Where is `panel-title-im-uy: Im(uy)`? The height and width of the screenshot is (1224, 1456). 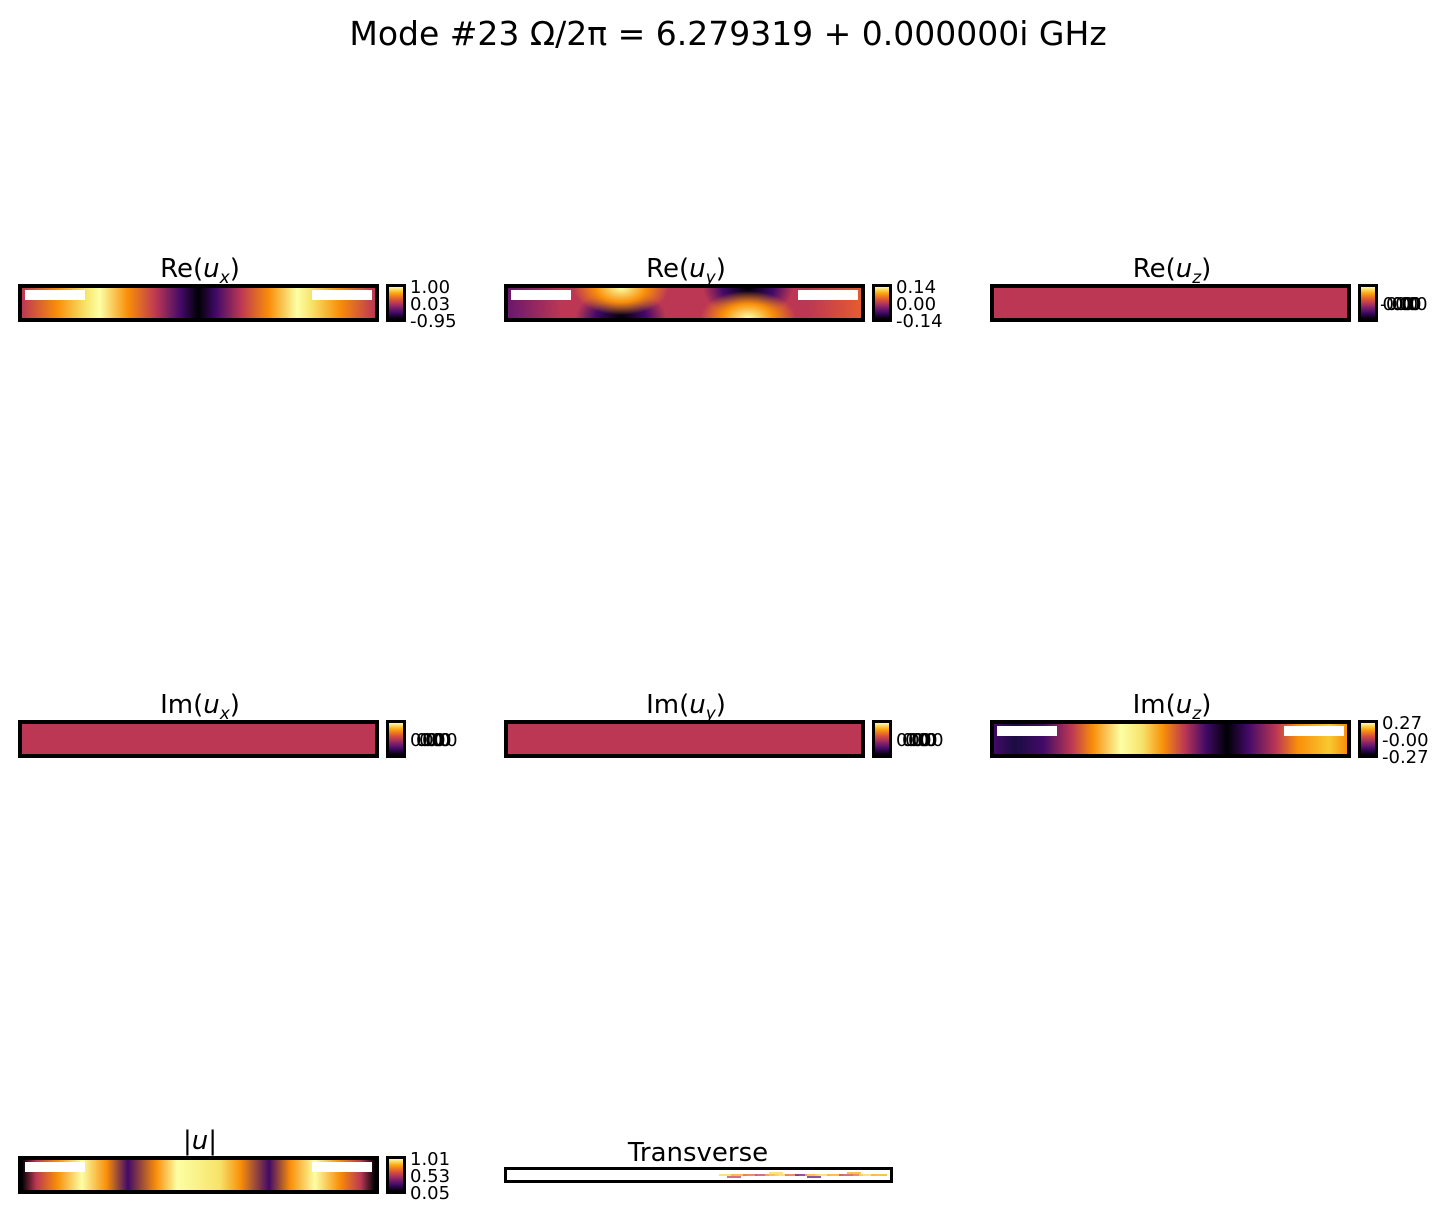
panel-title-im-uy: Im(uy) is located at coordinates (686, 709).